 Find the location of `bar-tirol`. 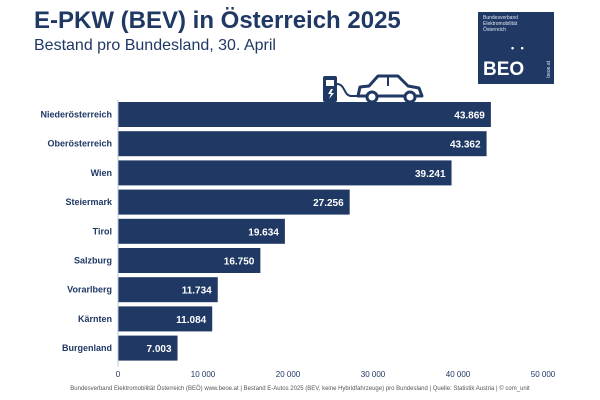

bar-tirol is located at coordinates (201, 231).